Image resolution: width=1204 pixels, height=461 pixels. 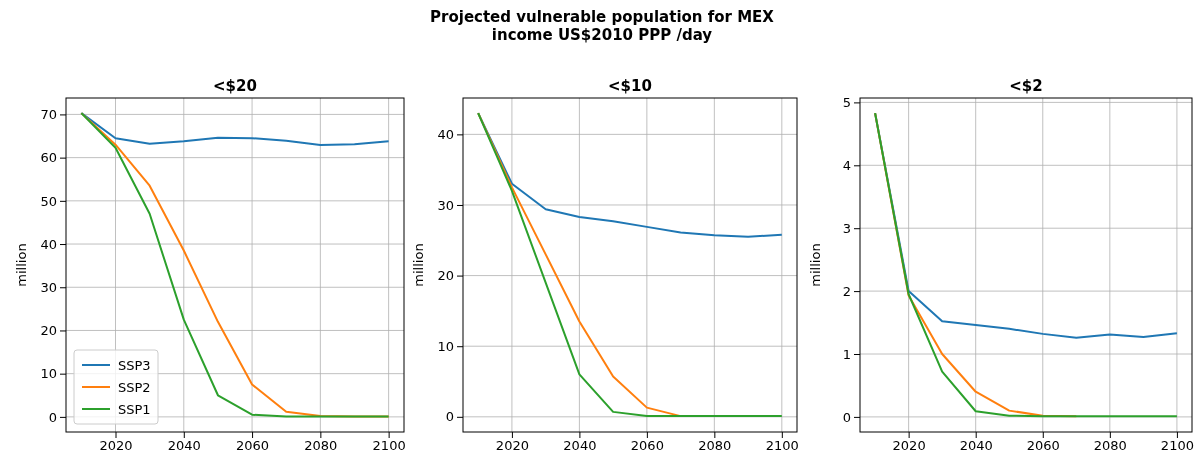 What do you see at coordinates (846, 165) in the screenshot?
I see `y-tick-label: 4` at bounding box center [846, 165].